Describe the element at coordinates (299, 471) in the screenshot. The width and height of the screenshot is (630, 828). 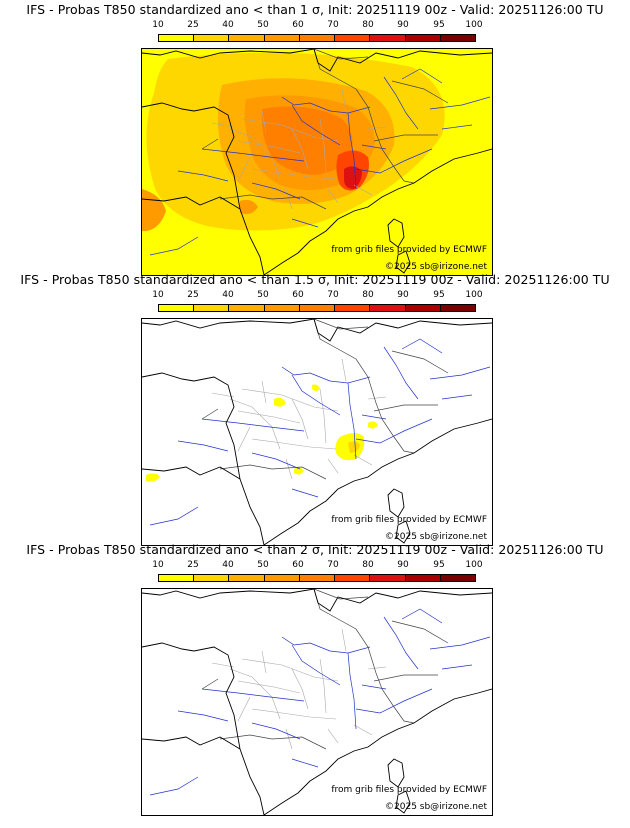
I see `prob-fill-10-south` at that location.